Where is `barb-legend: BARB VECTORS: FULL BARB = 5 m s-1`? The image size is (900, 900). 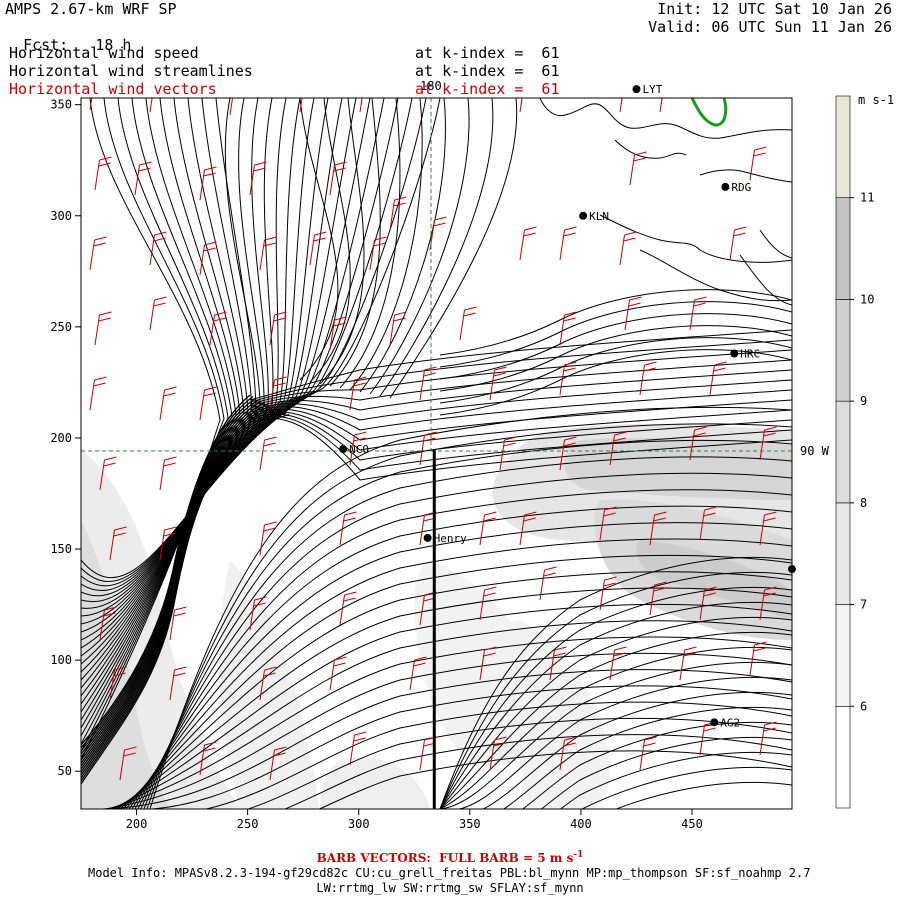
barb-legend: BARB VECTORS: FULL BARB = 5 m s-1 is located at coordinates (450, 857).